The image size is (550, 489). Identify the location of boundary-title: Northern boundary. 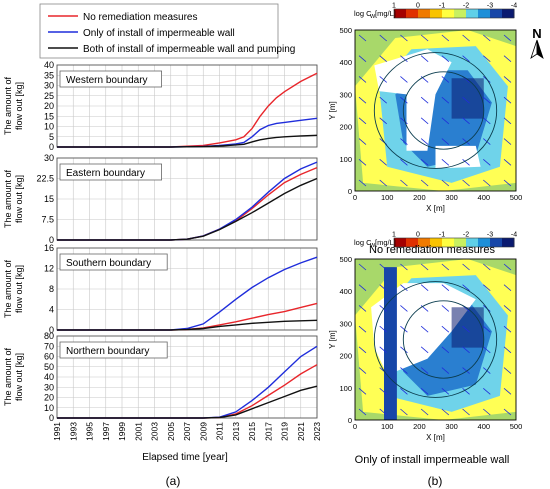
(107, 351).